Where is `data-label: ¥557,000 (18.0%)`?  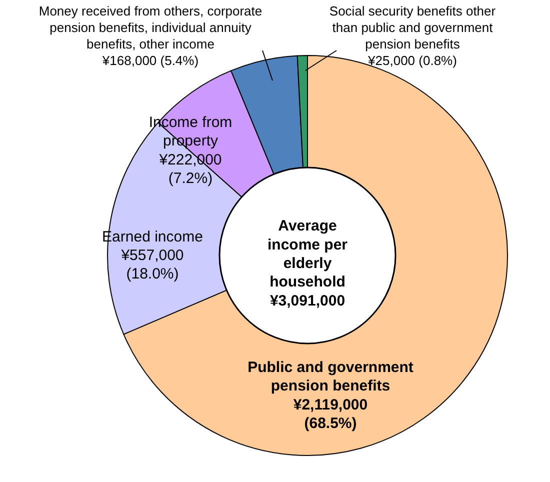 data-label: ¥557,000 (18.0%) is located at coordinates (152, 265).